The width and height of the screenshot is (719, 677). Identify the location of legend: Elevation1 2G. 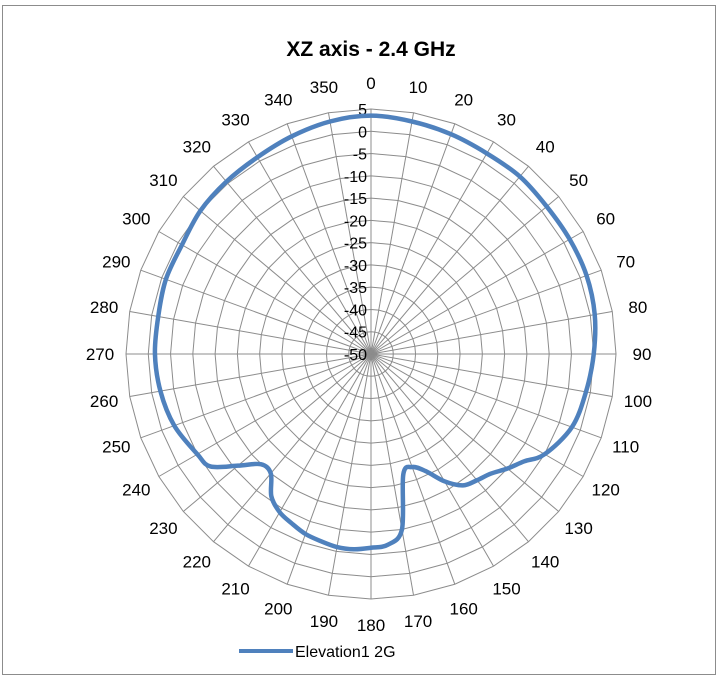
(317, 652).